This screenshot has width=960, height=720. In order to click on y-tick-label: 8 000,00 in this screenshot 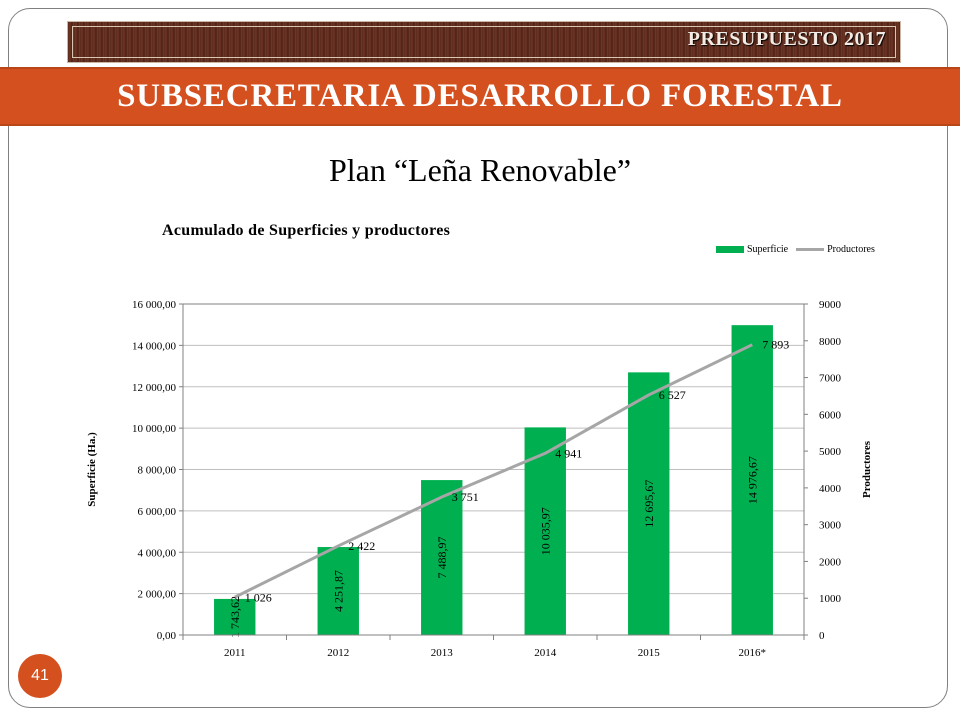, I will do `click(157, 471)`.